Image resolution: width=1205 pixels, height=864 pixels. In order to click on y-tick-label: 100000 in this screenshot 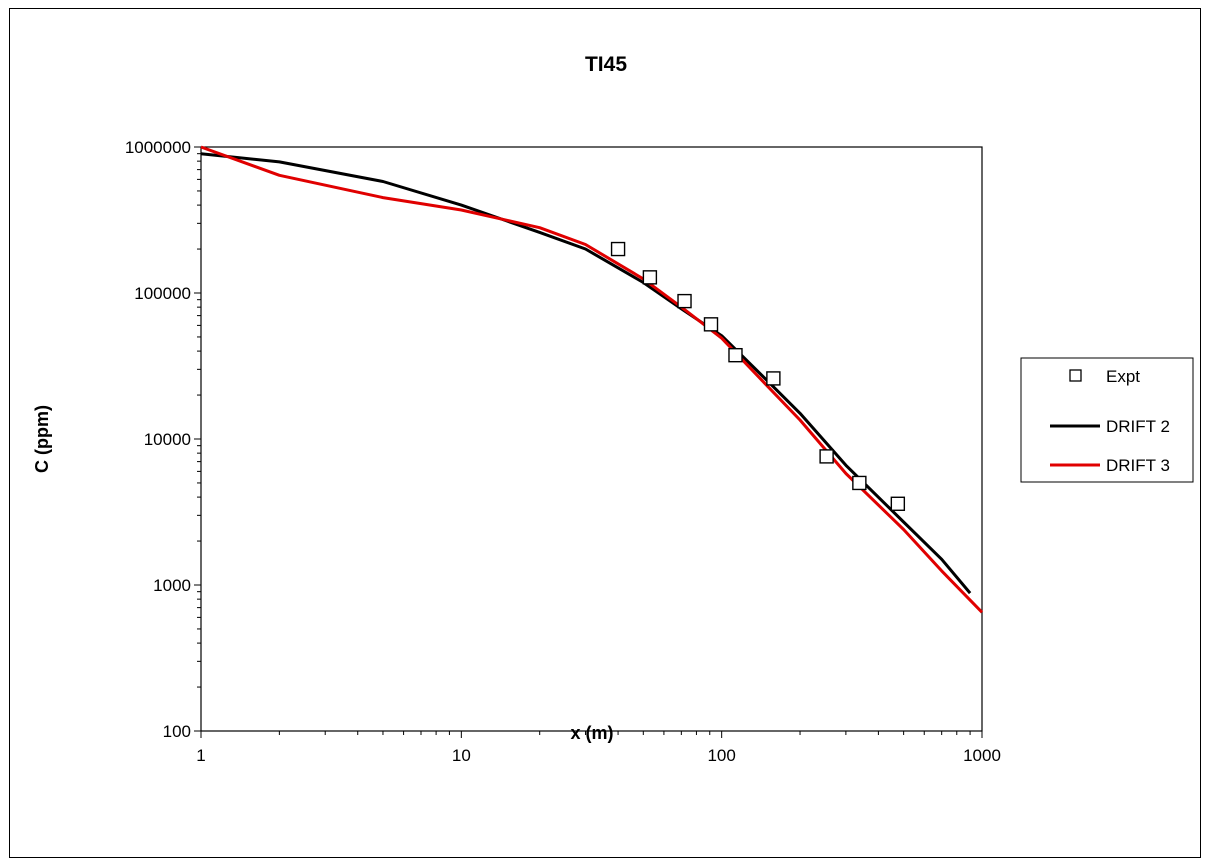, I will do `click(162, 293)`.